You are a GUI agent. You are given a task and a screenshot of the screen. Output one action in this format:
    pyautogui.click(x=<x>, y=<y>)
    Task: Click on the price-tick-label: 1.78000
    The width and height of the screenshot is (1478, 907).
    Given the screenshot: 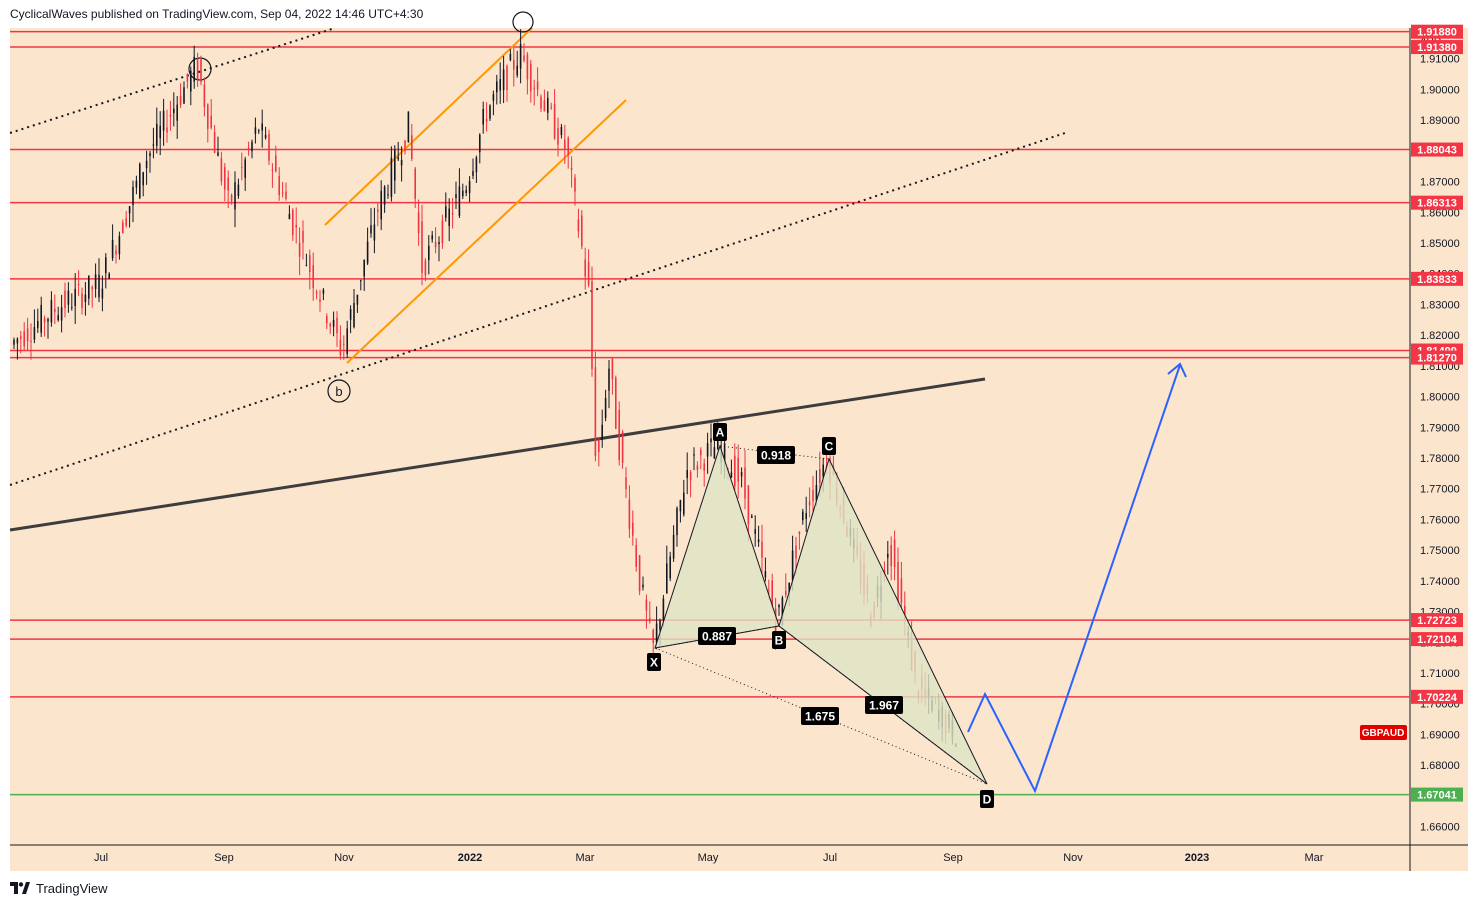 What is the action you would take?
    pyautogui.click(x=1440, y=459)
    